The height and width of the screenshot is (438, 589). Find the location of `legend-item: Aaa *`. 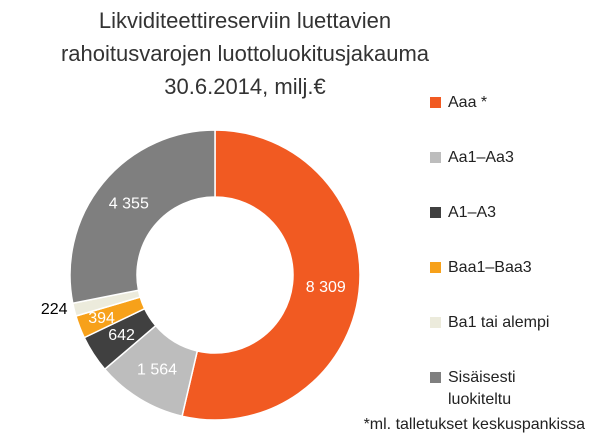

legend-item: Aaa * is located at coordinates (495, 115).